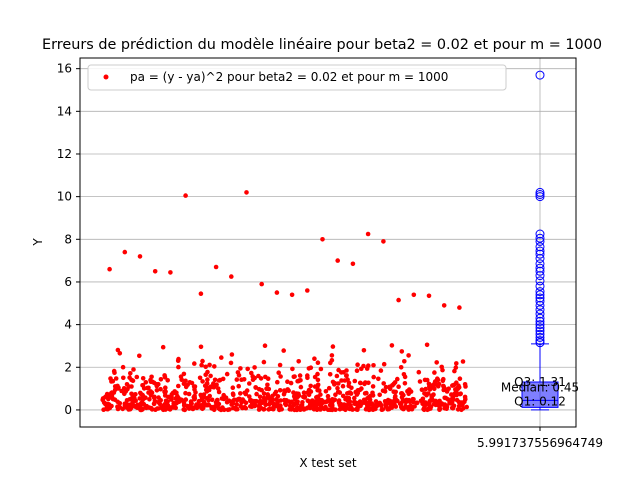 This screenshot has height=484, width=640. I want to click on y-tick-label: 4, so click(68, 325).